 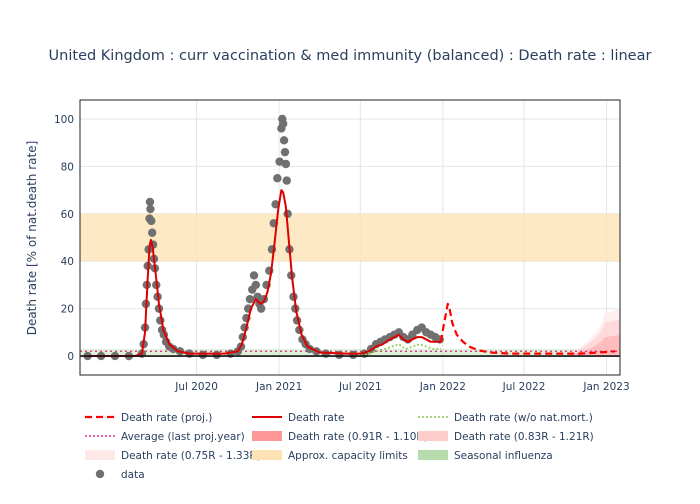 I want to click on x-tick-label: Jul 2021, so click(x=360, y=387).